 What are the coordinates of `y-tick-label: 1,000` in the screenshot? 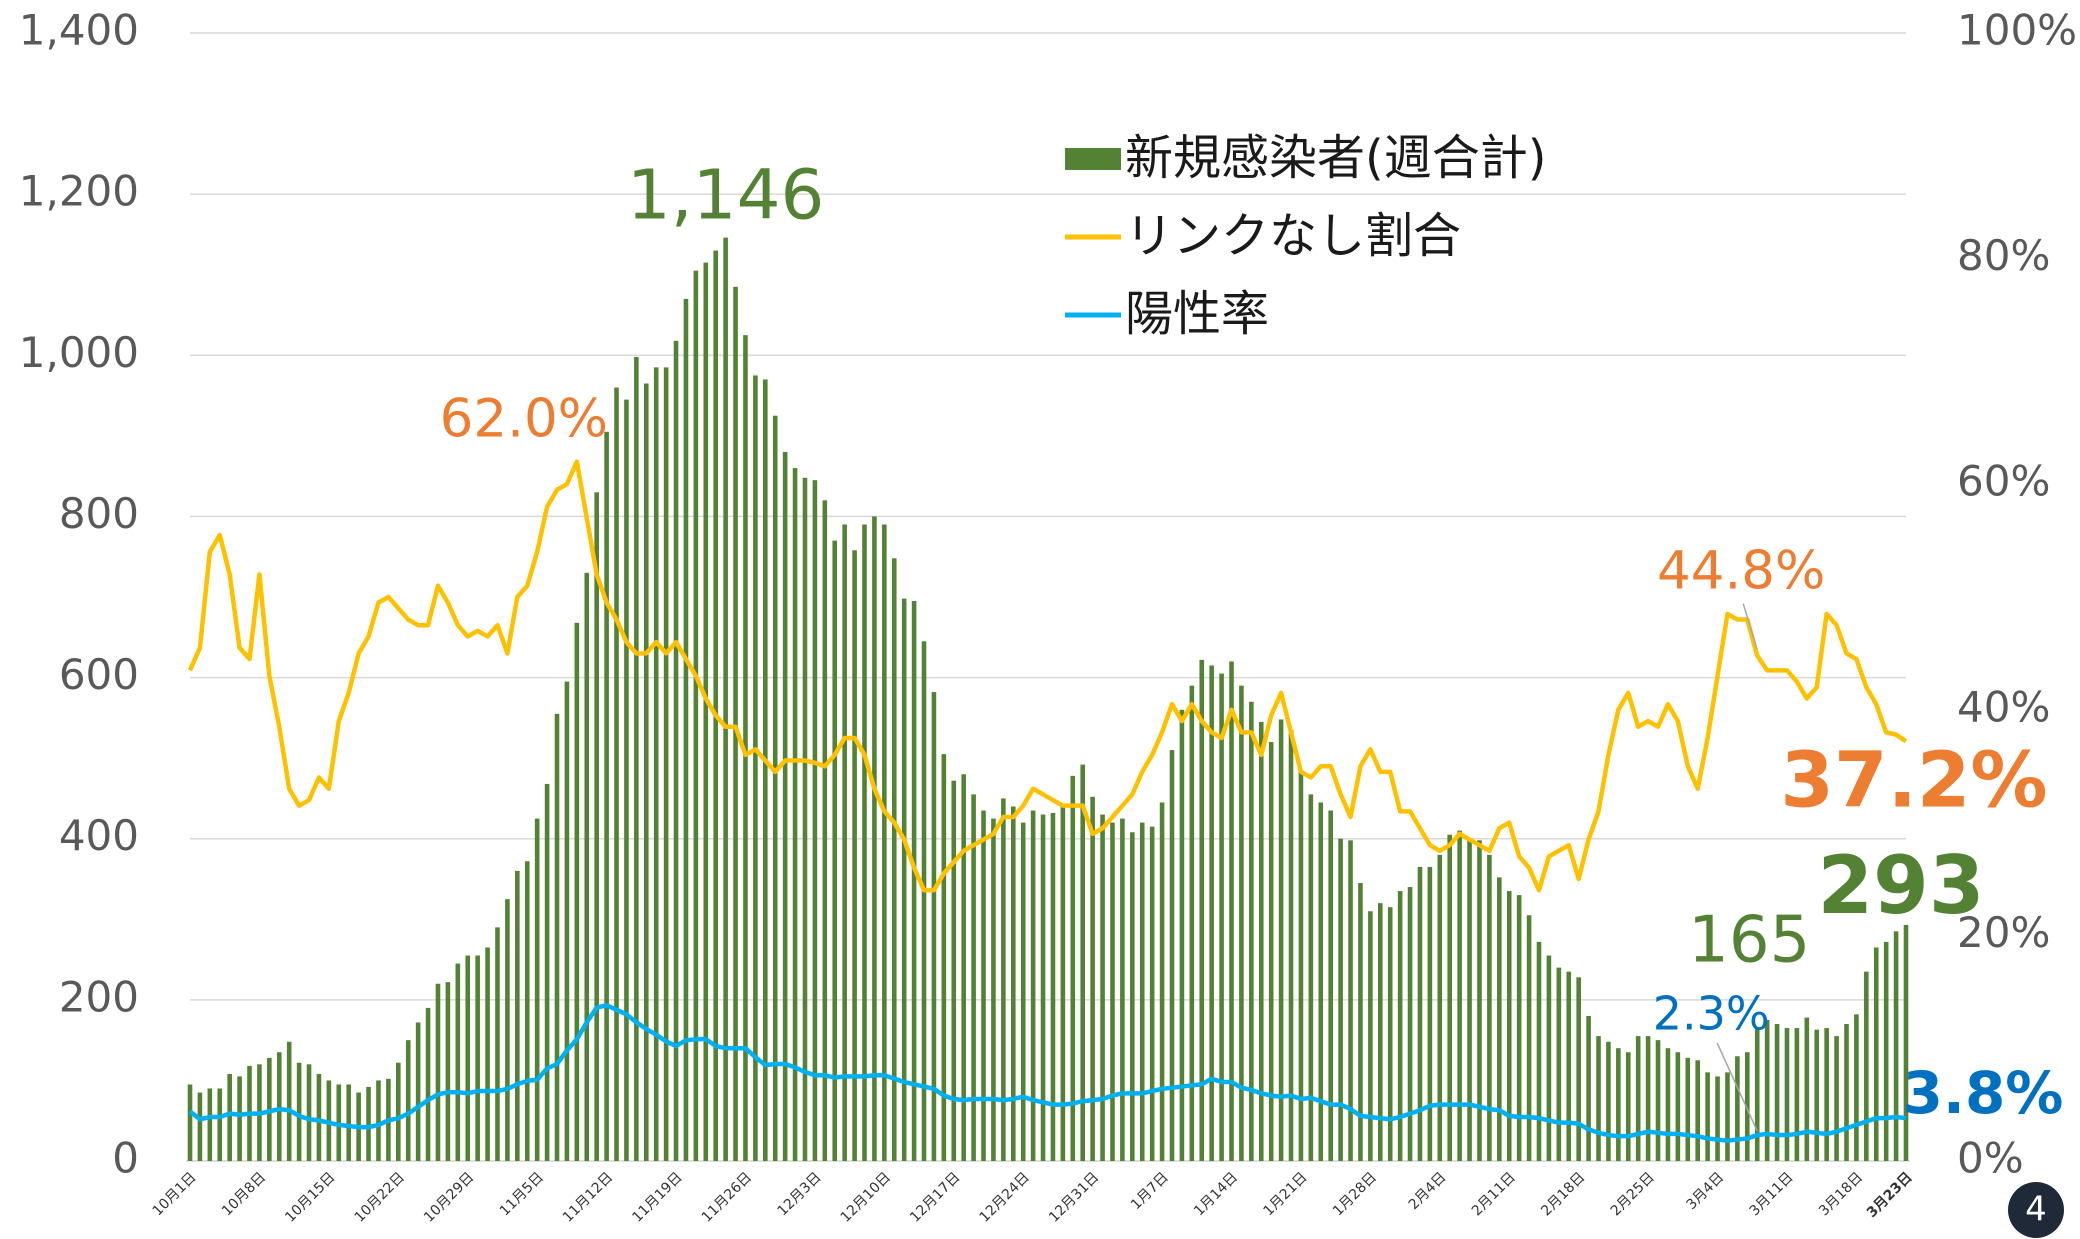 It's located at (79, 352).